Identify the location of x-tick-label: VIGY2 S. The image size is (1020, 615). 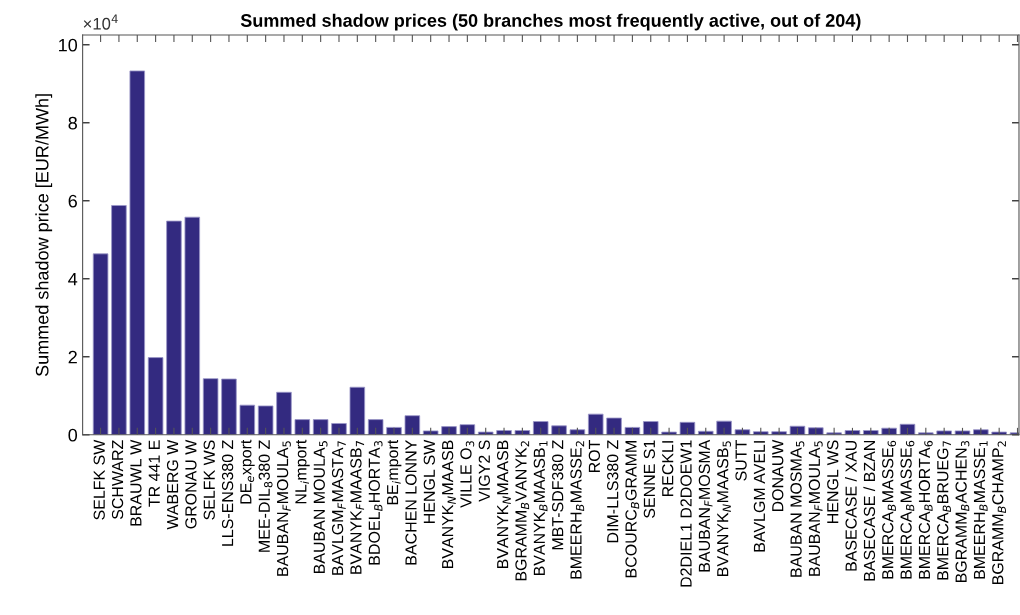
(484, 471).